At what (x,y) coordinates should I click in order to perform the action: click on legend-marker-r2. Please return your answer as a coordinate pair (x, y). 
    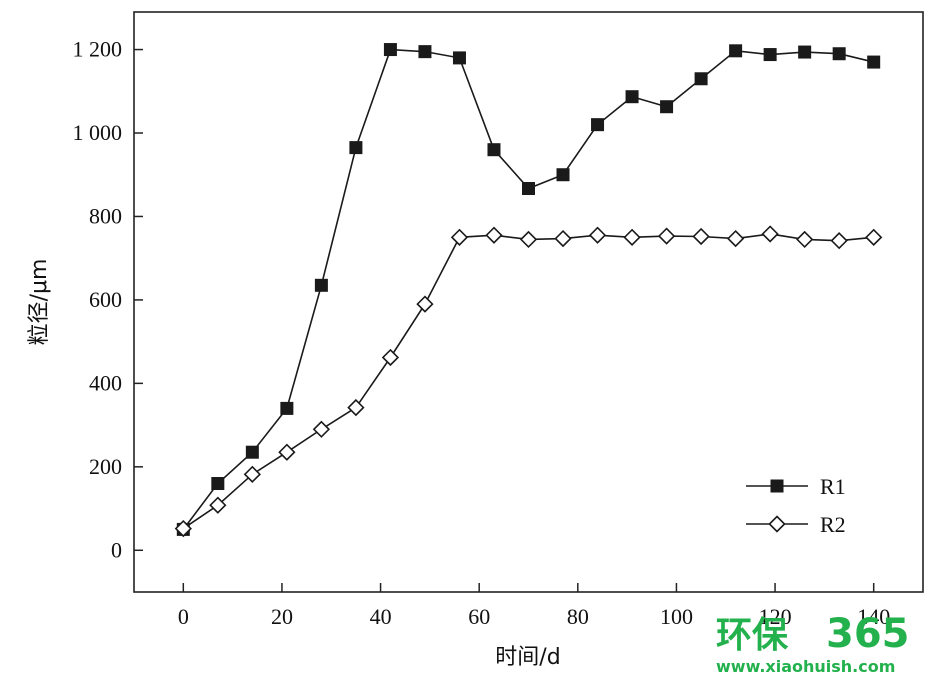
    Looking at the image, I should click on (777, 524).